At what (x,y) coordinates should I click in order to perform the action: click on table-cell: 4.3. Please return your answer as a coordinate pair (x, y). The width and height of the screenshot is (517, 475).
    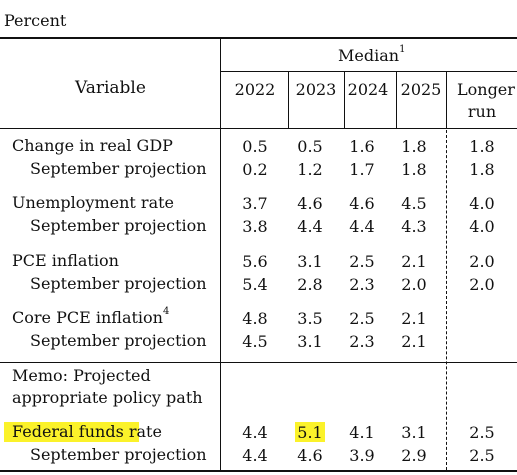
    Looking at the image, I should click on (414, 226).